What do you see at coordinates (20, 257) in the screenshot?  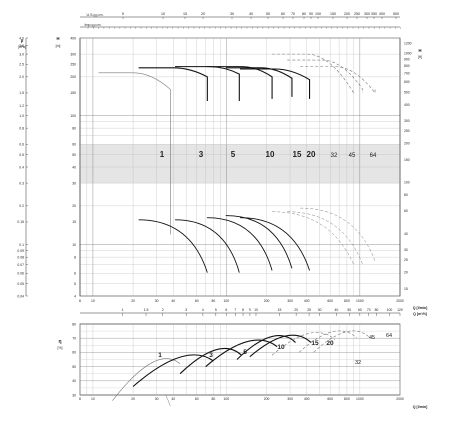 I see `pressure-tick-label: 0.08` at bounding box center [20, 257].